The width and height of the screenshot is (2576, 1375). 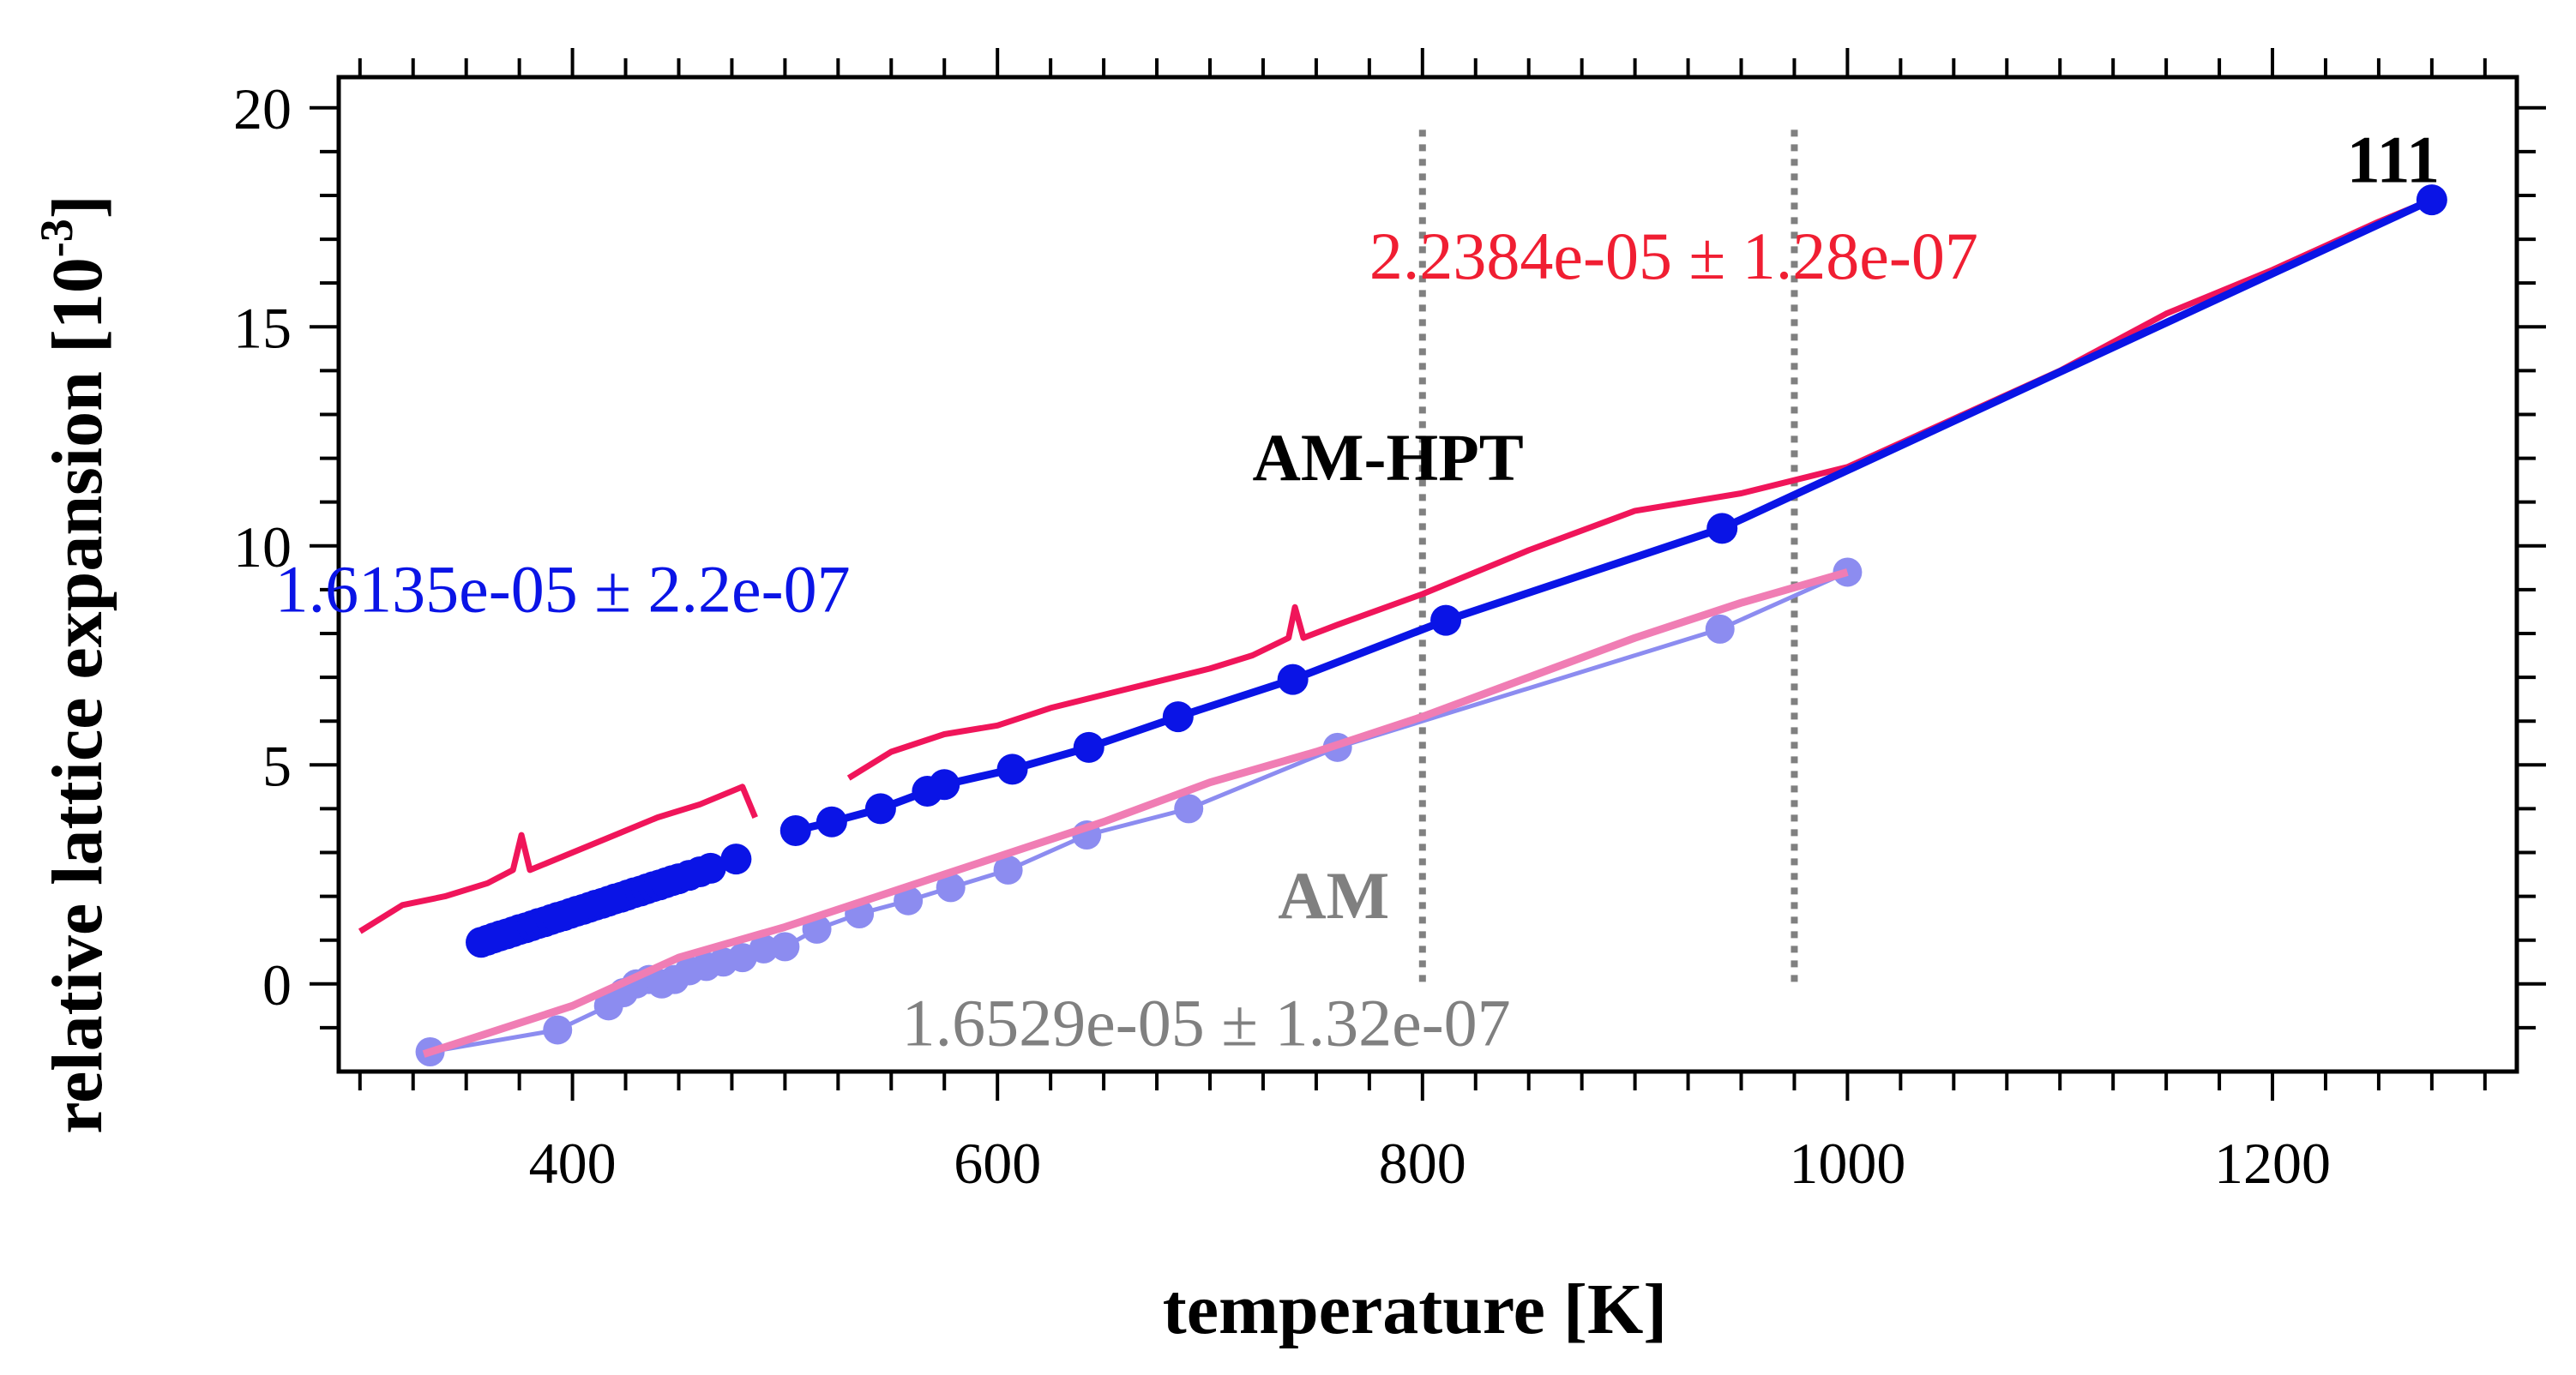 I want to click on x-tick-label: 800, so click(x=1422, y=1163).